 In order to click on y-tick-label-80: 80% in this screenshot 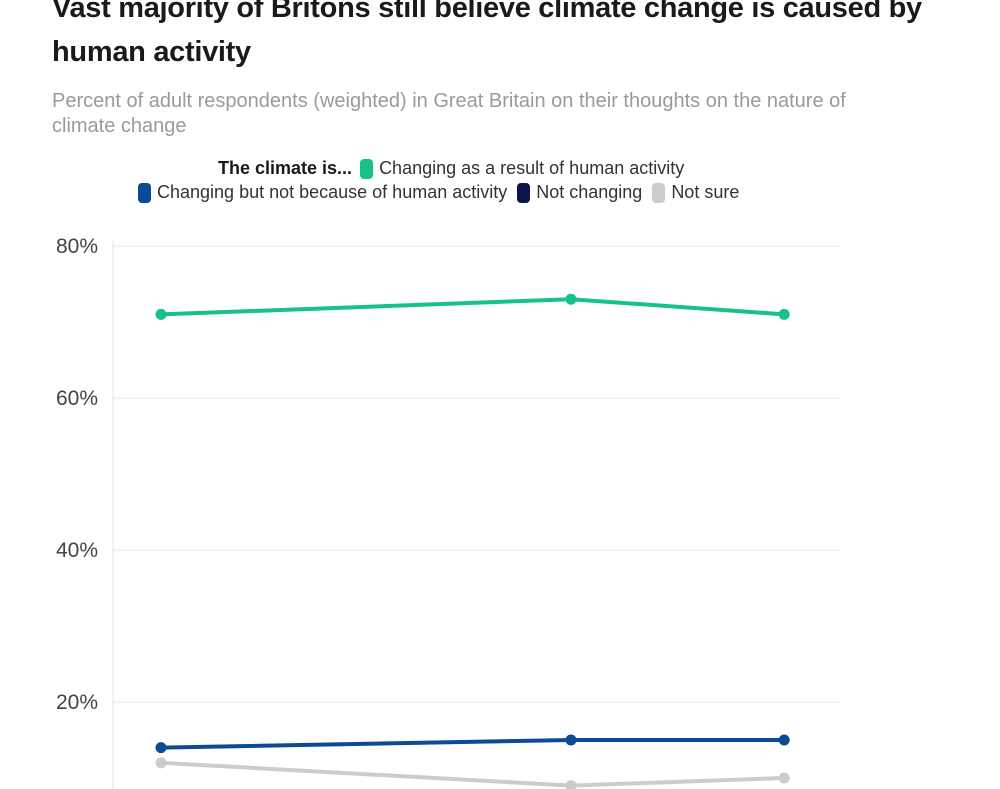, I will do `click(77, 246)`.